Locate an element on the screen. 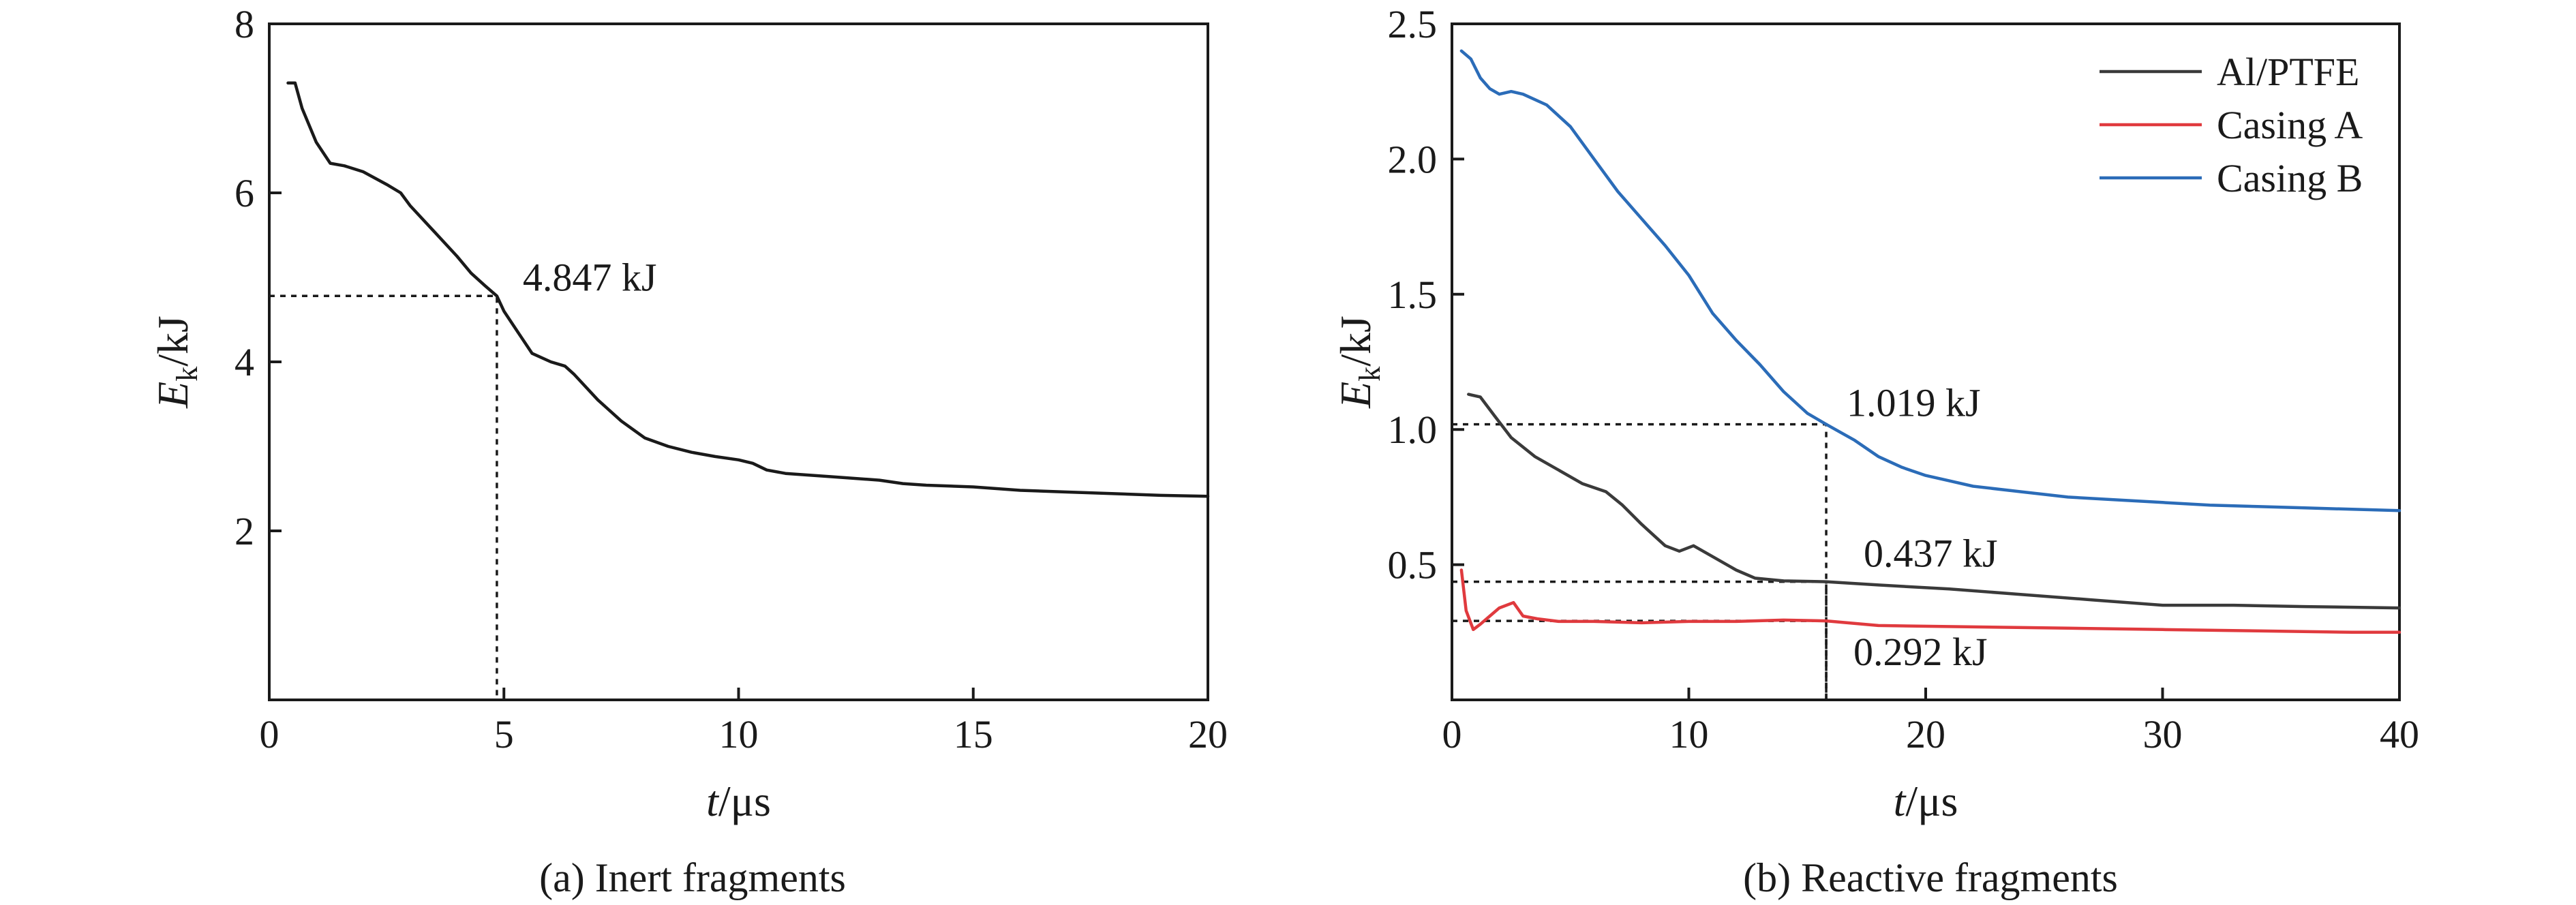 This screenshot has width=2576, height=905. y-tick-label: 2.0 is located at coordinates (1413, 159).